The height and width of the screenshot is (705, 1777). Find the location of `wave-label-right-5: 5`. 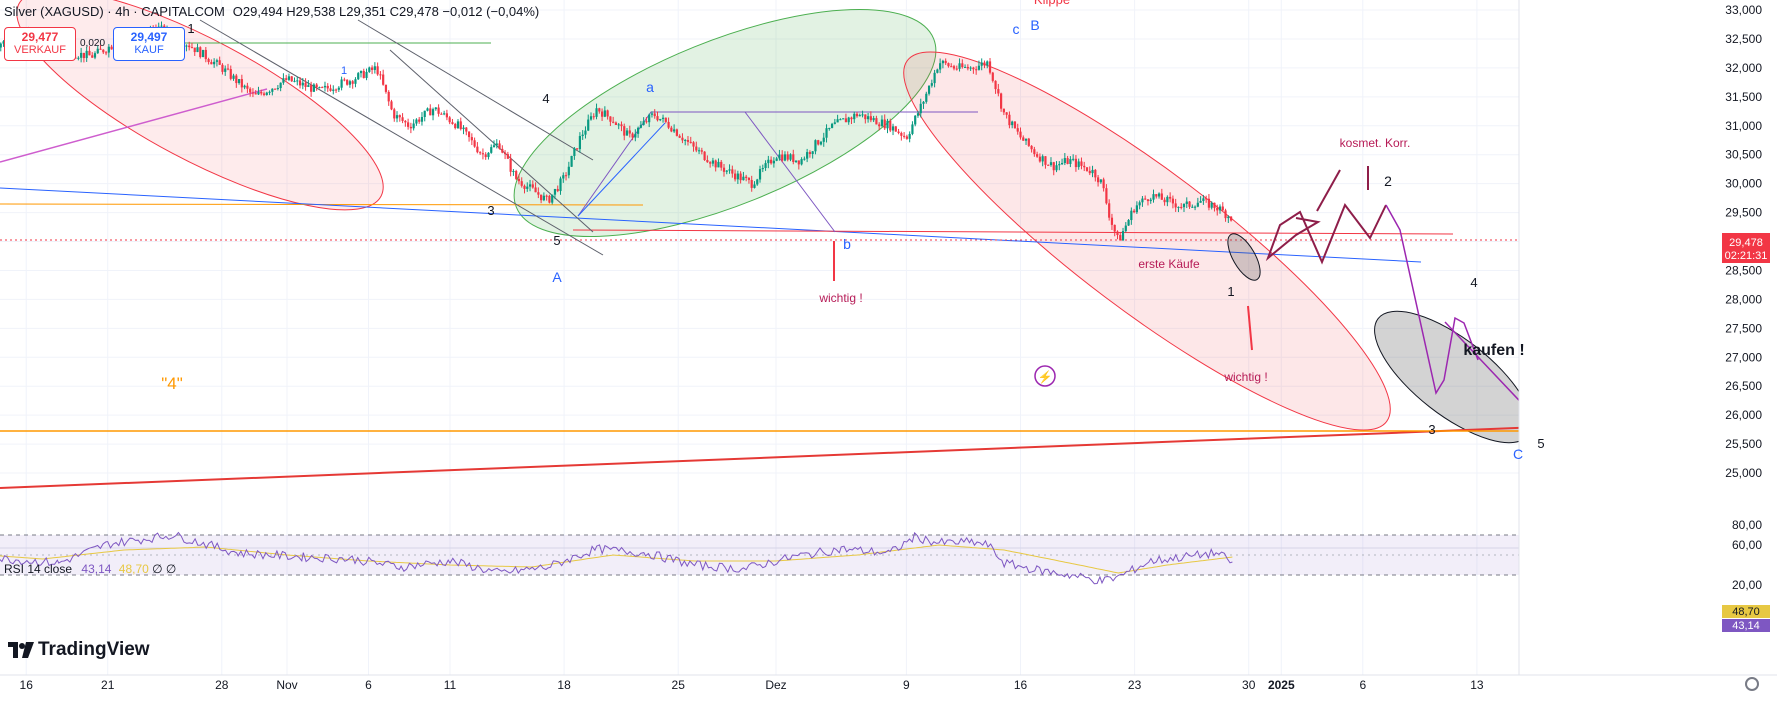

wave-label-right-5: 5 is located at coordinates (1540, 443).